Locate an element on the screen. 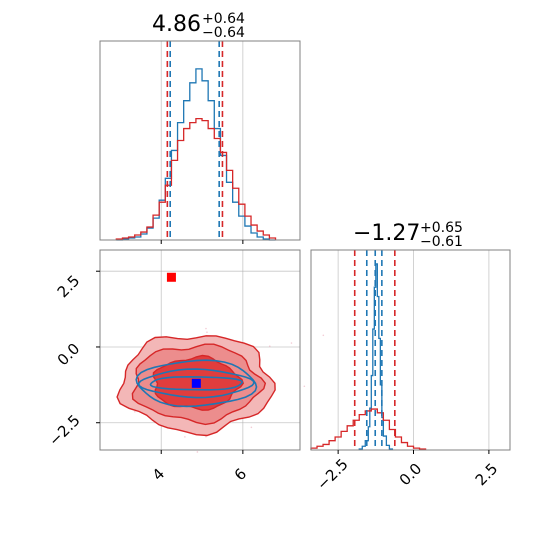 The height and width of the screenshot is (550, 550). ytick-label: −2.5 is located at coordinates (64, 430).